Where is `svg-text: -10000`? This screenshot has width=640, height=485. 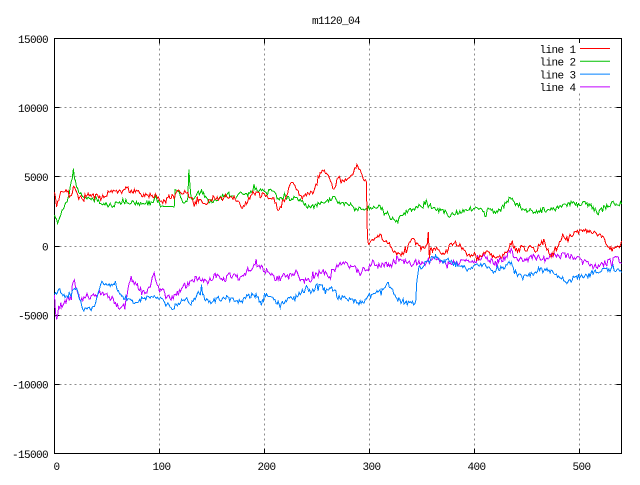 svg-text: -10000 is located at coordinates (30, 387).